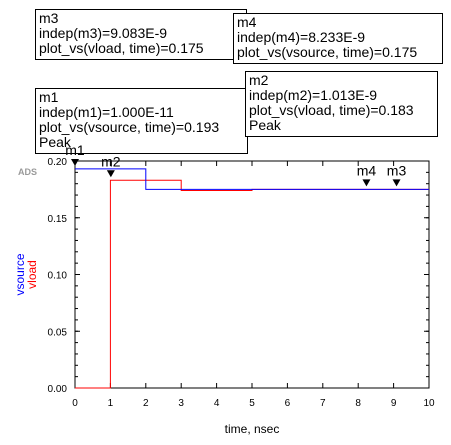 This screenshot has height=445, width=451. Describe the element at coordinates (259, 80) in the screenshot. I see `marker-box-m2-name: m2` at that location.